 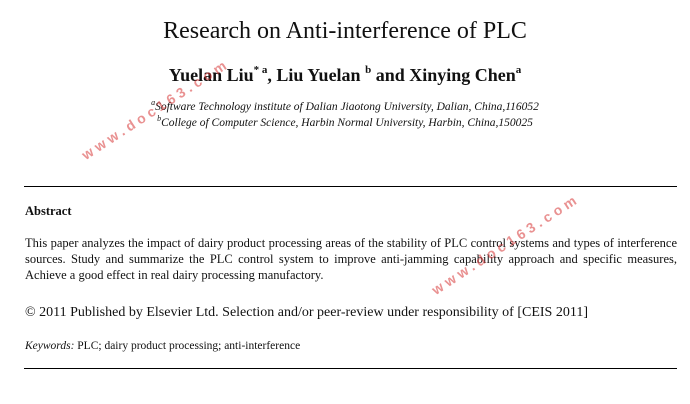 What do you see at coordinates (153, 103) in the screenshot?
I see `affiliation-a-marker: a` at bounding box center [153, 103].